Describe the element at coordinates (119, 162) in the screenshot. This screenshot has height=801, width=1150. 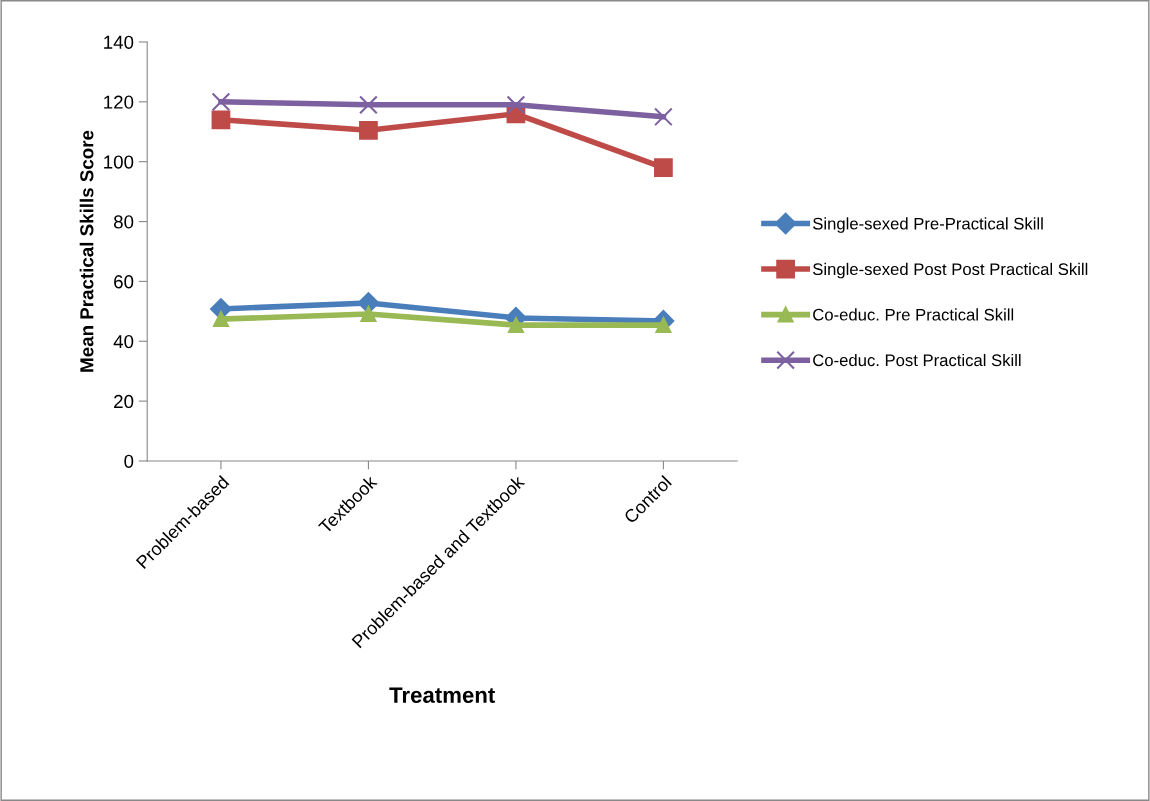
I see `y-tick-label: 100` at that location.